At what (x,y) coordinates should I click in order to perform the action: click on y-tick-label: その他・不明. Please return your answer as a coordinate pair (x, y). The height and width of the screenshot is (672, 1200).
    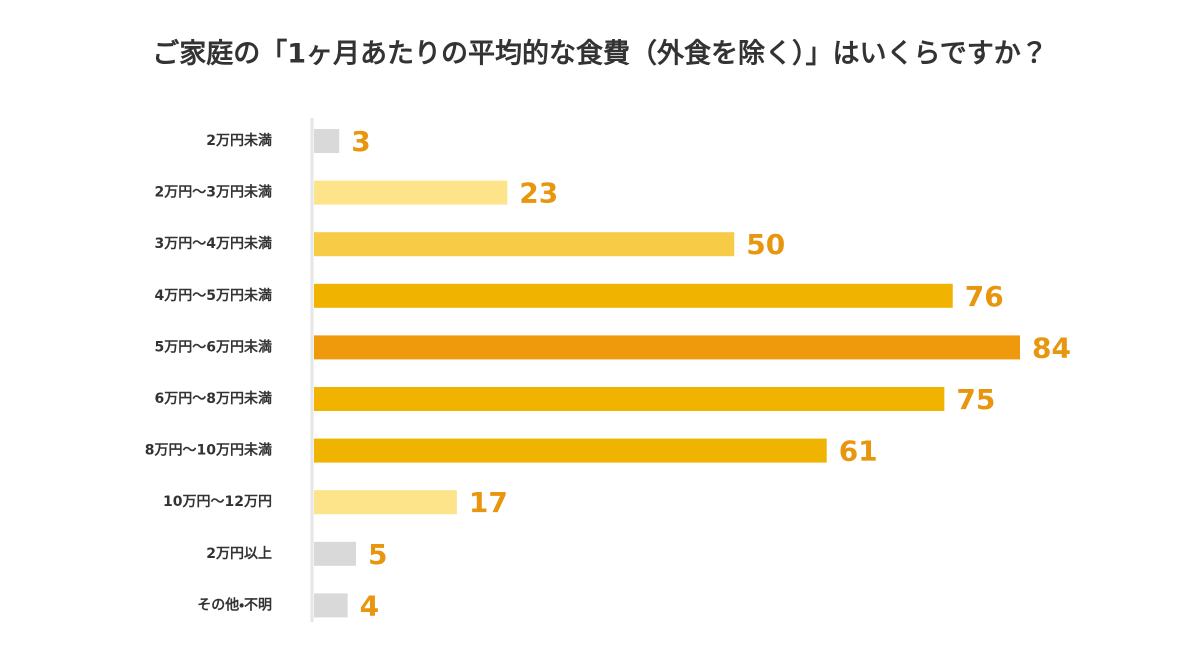
    Looking at the image, I should click on (234, 604).